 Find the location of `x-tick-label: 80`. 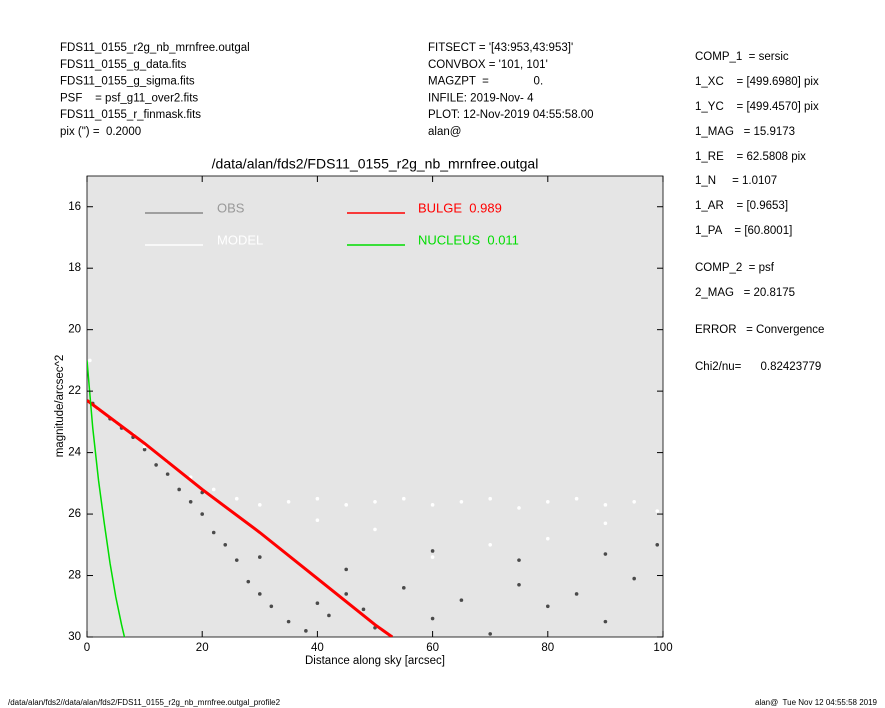

x-tick-label: 80 is located at coordinates (547, 648).